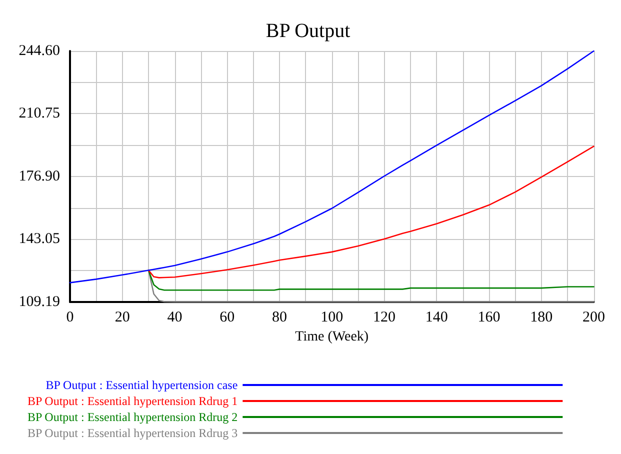 Image resolution: width=621 pixels, height=454 pixels. Describe the element at coordinates (593, 318) in the screenshot. I see `x-tick-label: 200` at that location.